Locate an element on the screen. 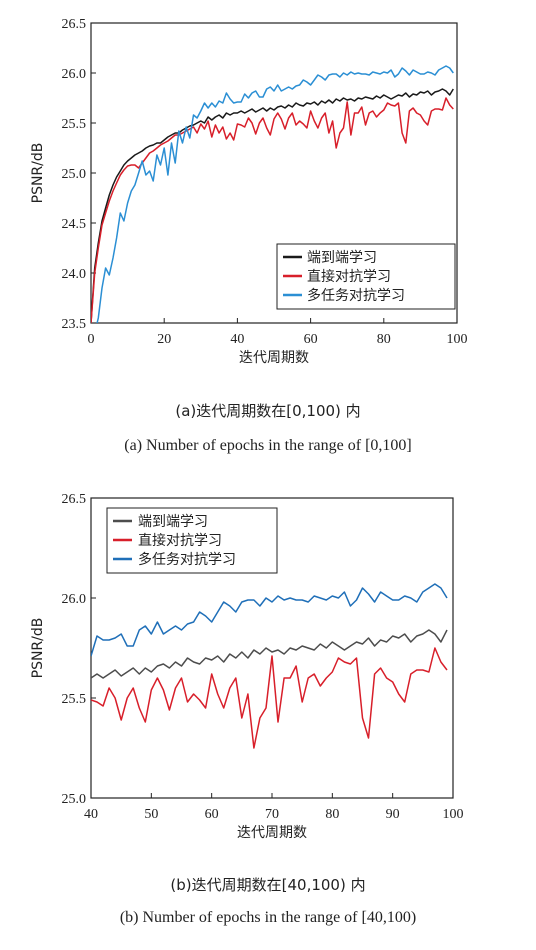  legend-b: 端到端学习 直接对抗学习 多任务对抗学习 is located at coordinates (192, 540).